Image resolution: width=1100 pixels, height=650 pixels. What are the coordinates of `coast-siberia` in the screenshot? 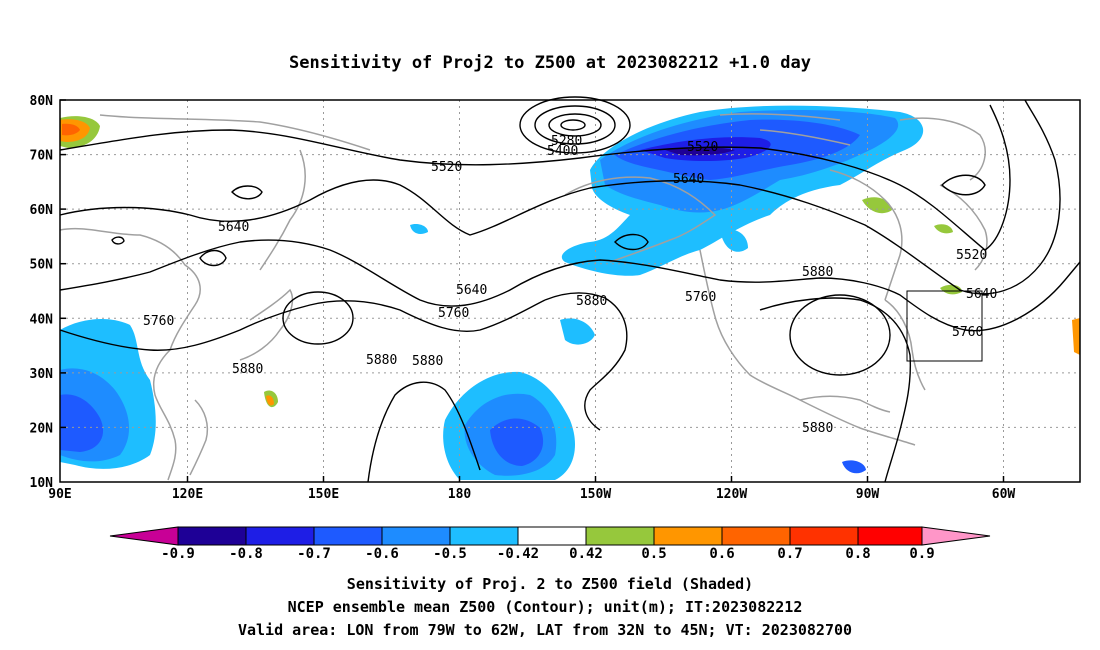 It's located at (235, 132).